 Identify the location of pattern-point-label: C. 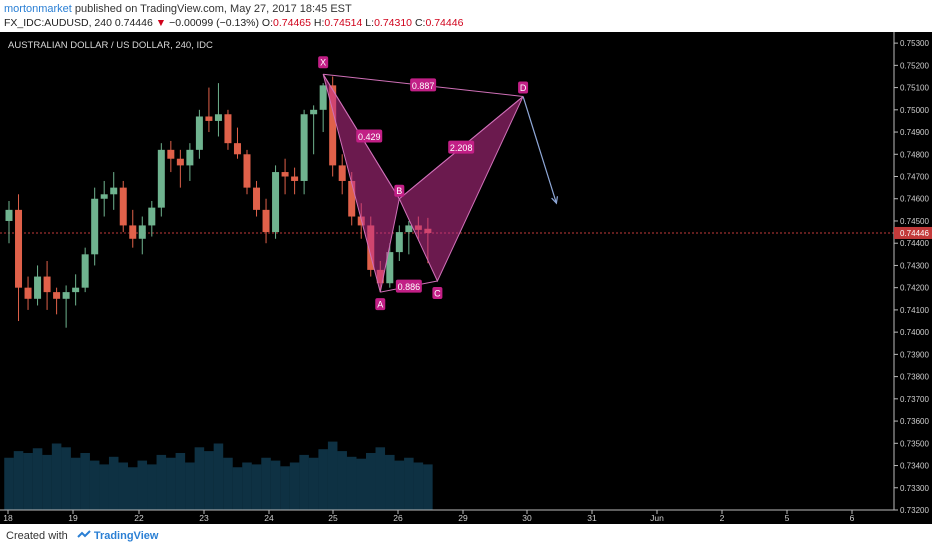
(437, 294).